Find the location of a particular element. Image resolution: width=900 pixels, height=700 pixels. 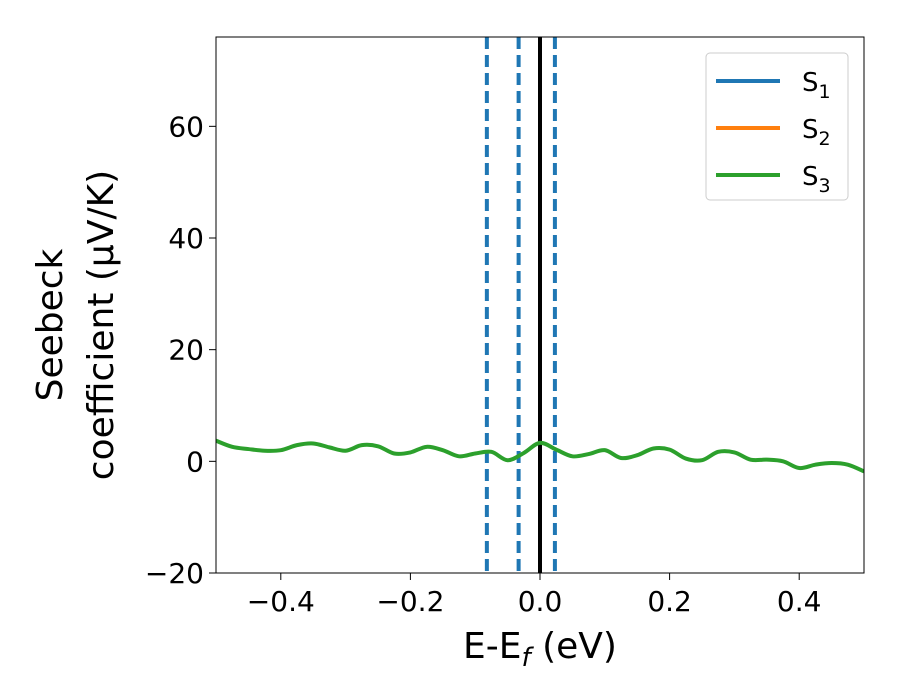

legend-label-3: S3 is located at coordinates (816, 179).